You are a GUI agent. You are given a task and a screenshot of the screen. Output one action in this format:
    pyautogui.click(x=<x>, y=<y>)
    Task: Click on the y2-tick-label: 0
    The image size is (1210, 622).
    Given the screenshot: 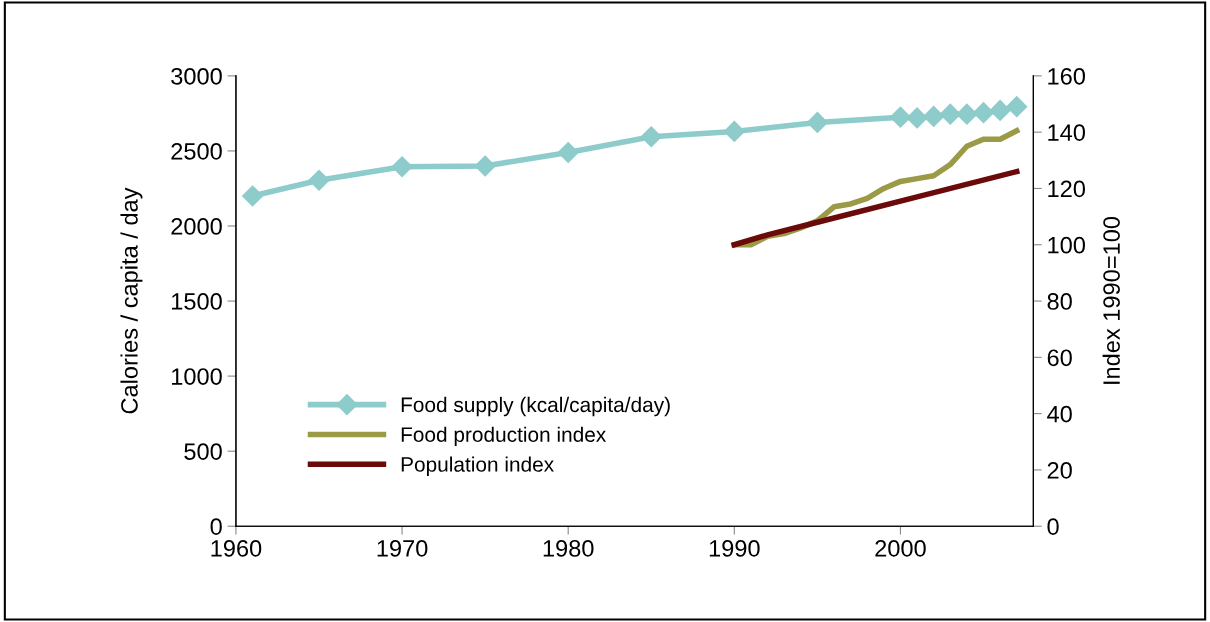 What is the action you would take?
    pyautogui.click(x=1053, y=526)
    